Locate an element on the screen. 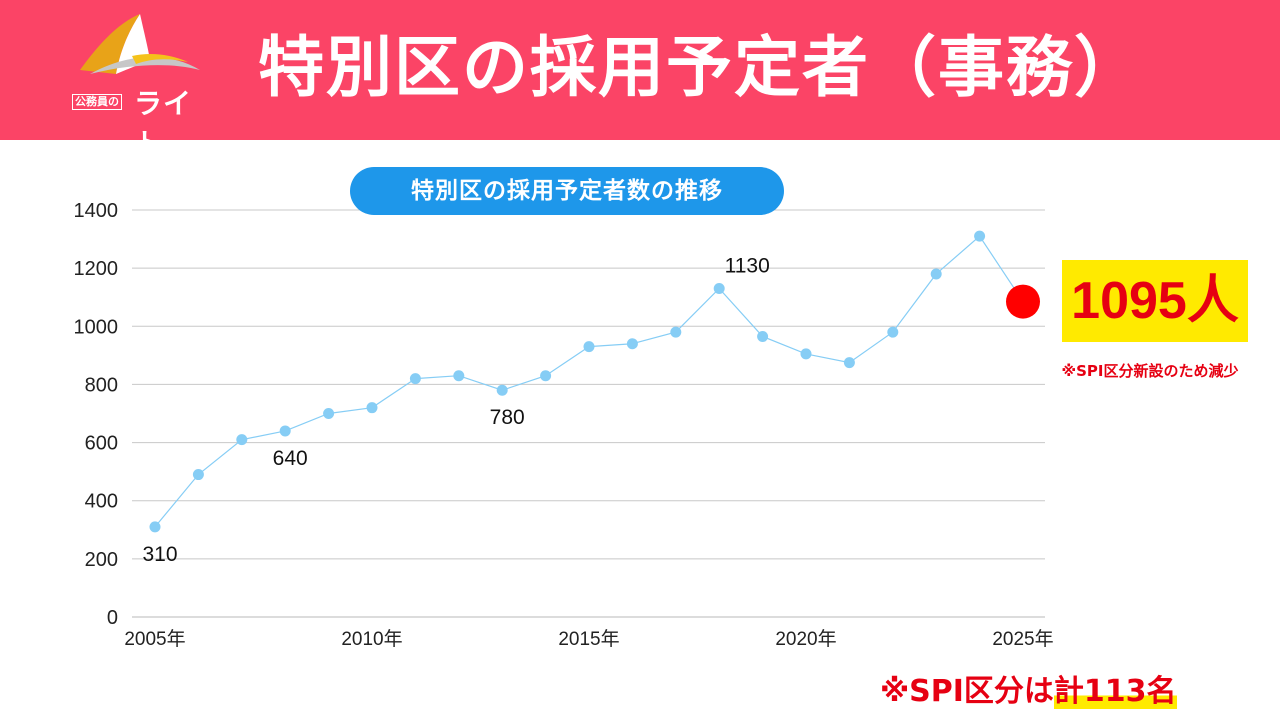 This screenshot has width=1280, height=720. data-point-2005 is located at coordinates (155, 527).